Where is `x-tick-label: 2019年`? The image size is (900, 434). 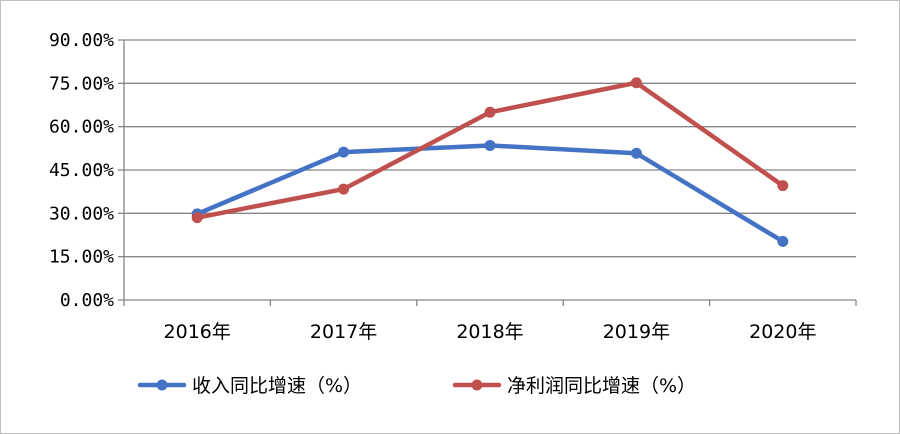 x-tick-label: 2019年 is located at coordinates (636, 332).